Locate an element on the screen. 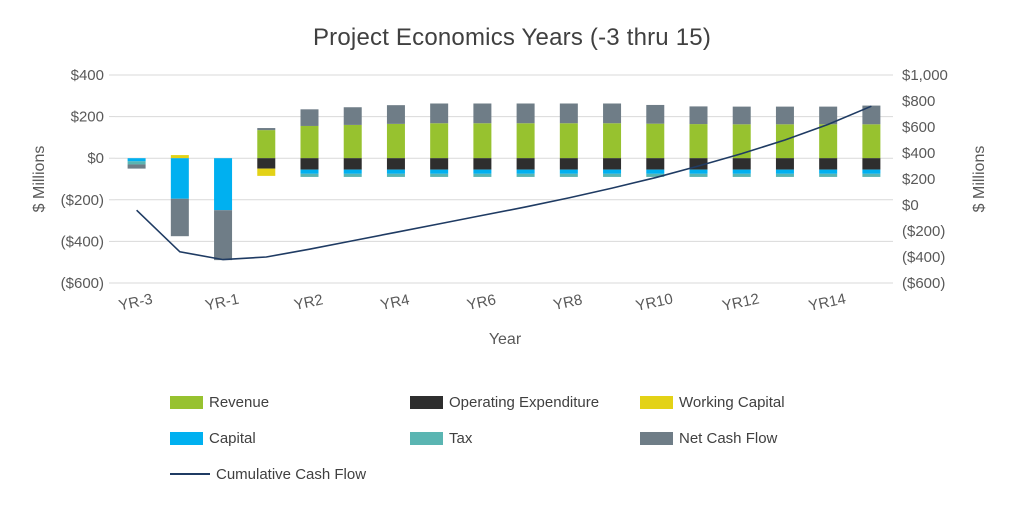  left-axis-tick-label: ($400) is located at coordinates (82, 241).